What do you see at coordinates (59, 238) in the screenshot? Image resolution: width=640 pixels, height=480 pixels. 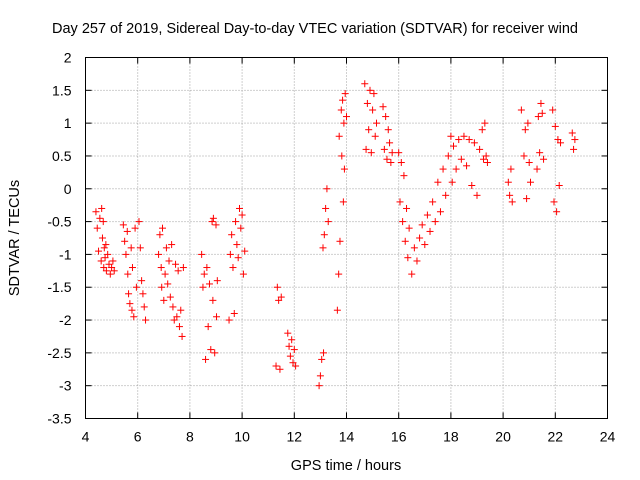 I see `y-tick-labels: 2 1.5 1 0.5 0 -0.5 -1 -1.5 -2 -2.5 -3 -3.5` at bounding box center [59, 238].